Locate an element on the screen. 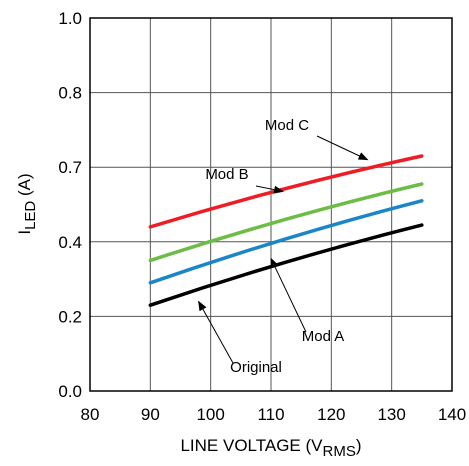  y-tick-label: 0.7 is located at coordinates (70, 167).